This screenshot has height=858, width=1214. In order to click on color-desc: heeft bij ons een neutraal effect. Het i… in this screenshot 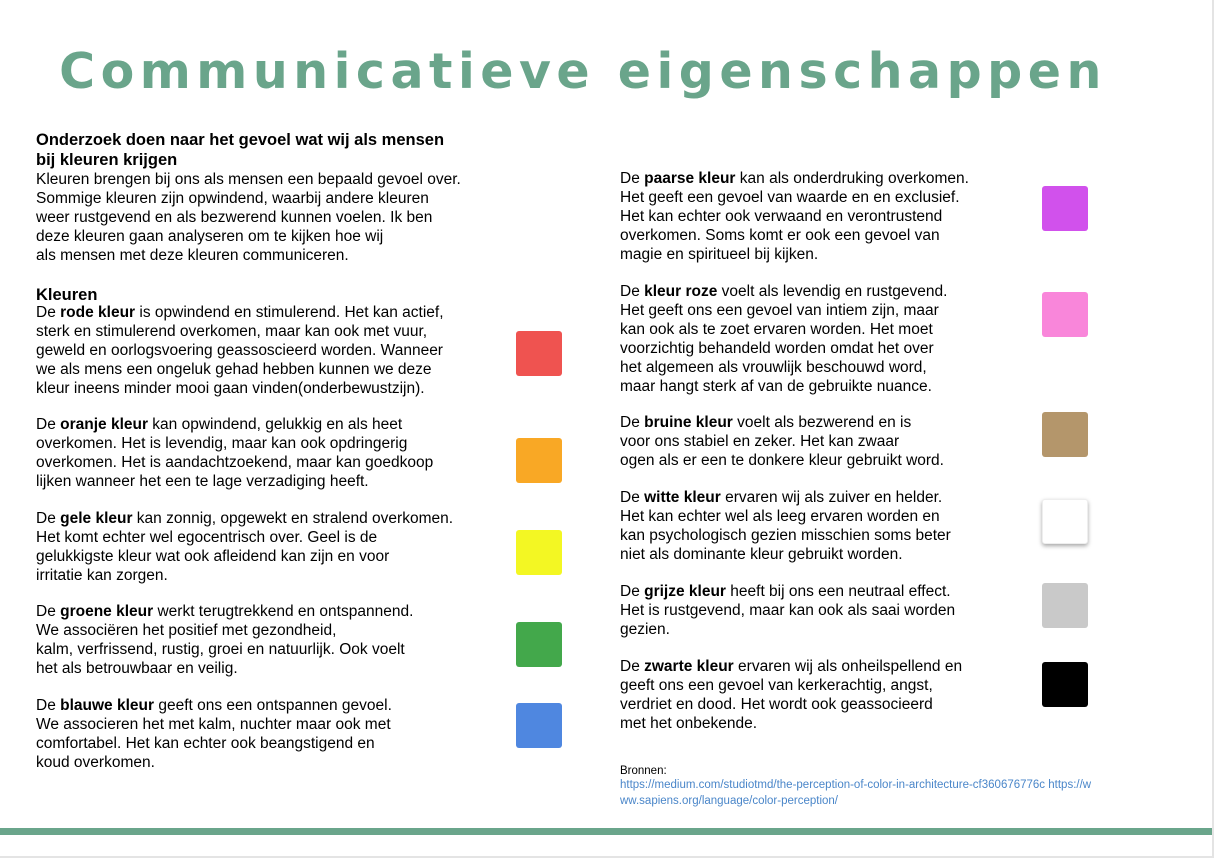, I will do `click(788, 610)`.